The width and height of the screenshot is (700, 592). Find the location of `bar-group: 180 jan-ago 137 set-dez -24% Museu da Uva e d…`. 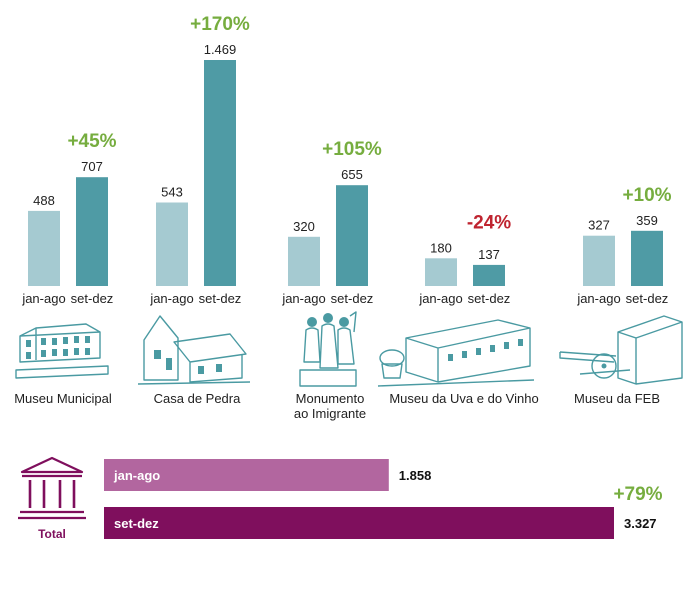

bar-group: 180 jan-ago 137 set-dez -24% Museu da Uva e d… is located at coordinates (463, 309).